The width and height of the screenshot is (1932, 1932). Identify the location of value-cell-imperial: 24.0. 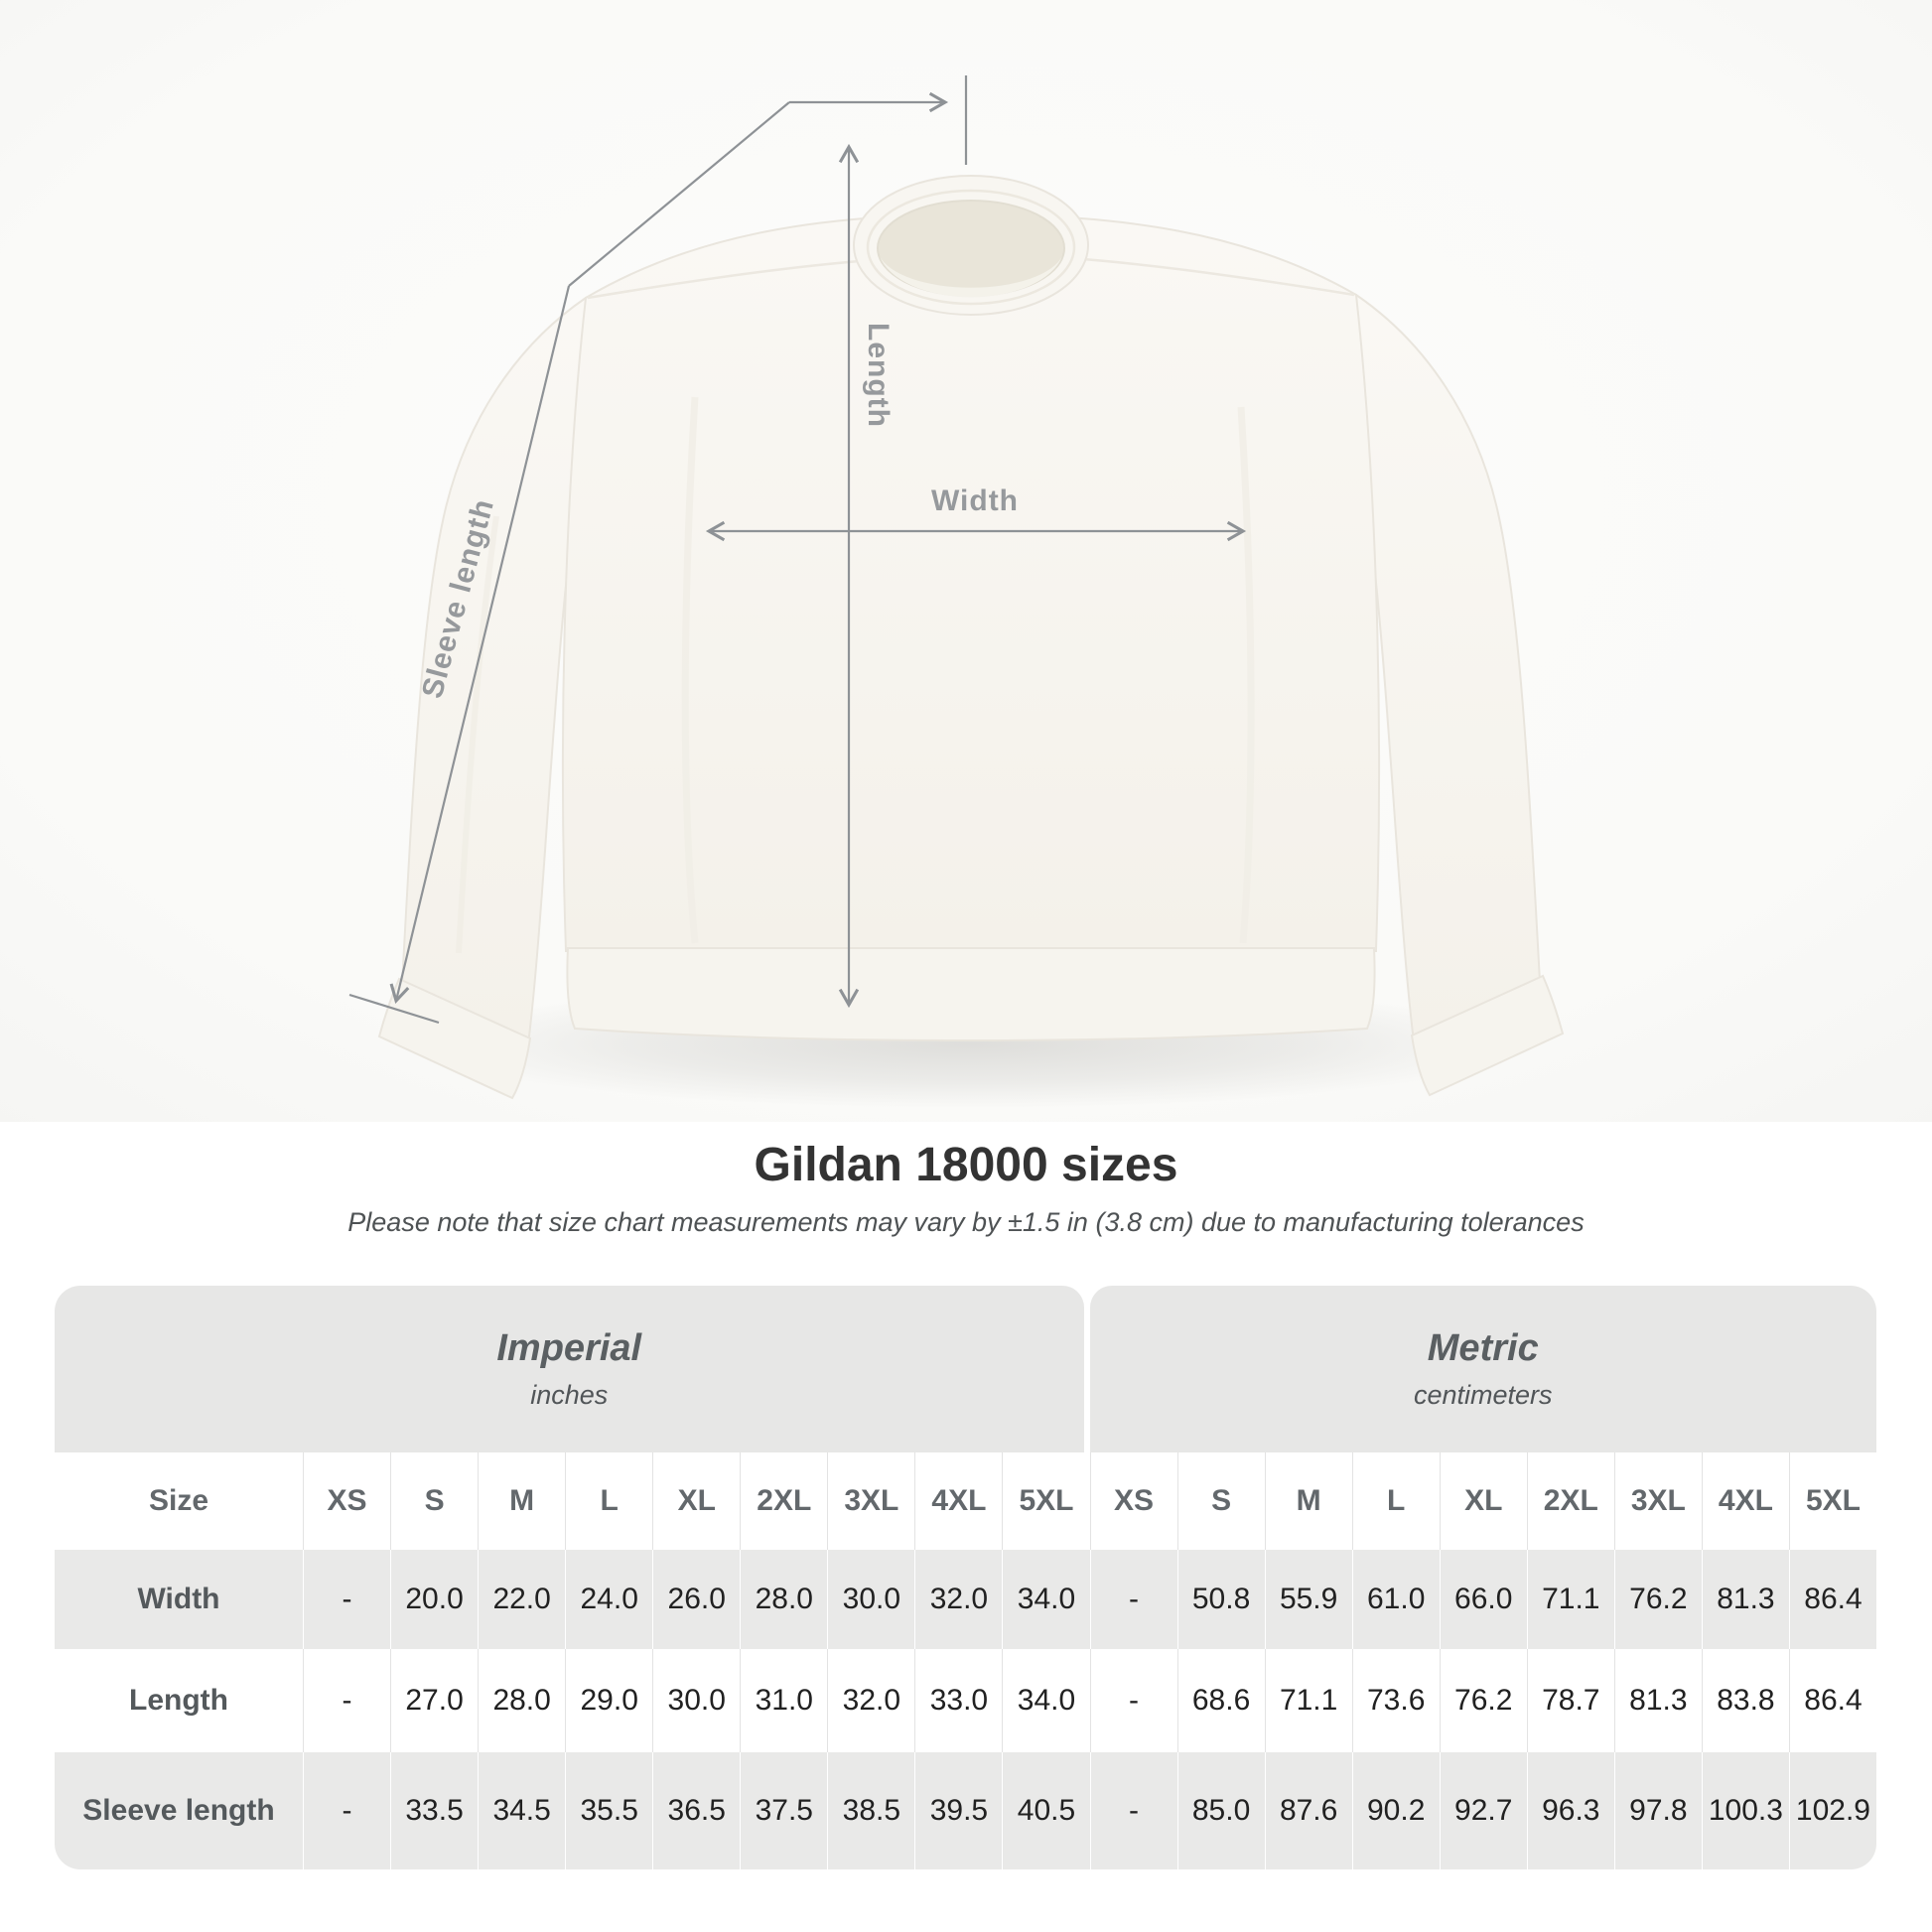
(609, 1600).